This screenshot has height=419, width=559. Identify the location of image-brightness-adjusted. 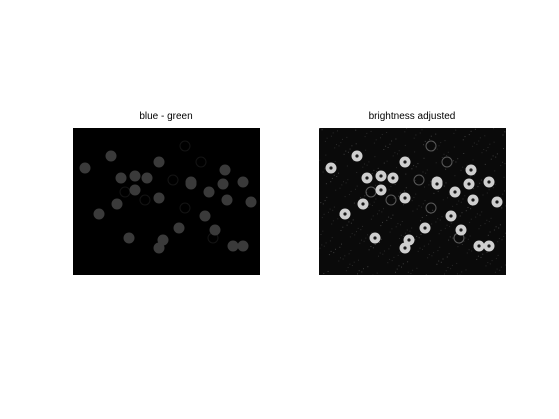
(412, 201).